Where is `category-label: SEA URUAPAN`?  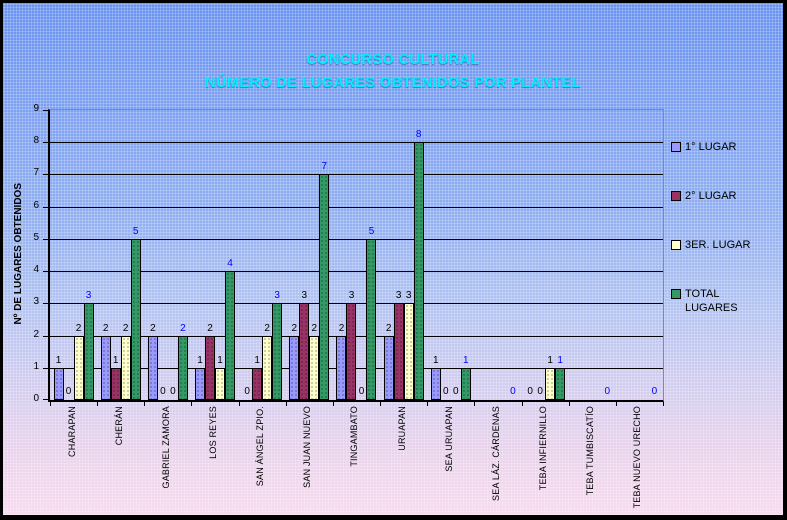 category-label: SEA URUAPAN is located at coordinates (448, 439).